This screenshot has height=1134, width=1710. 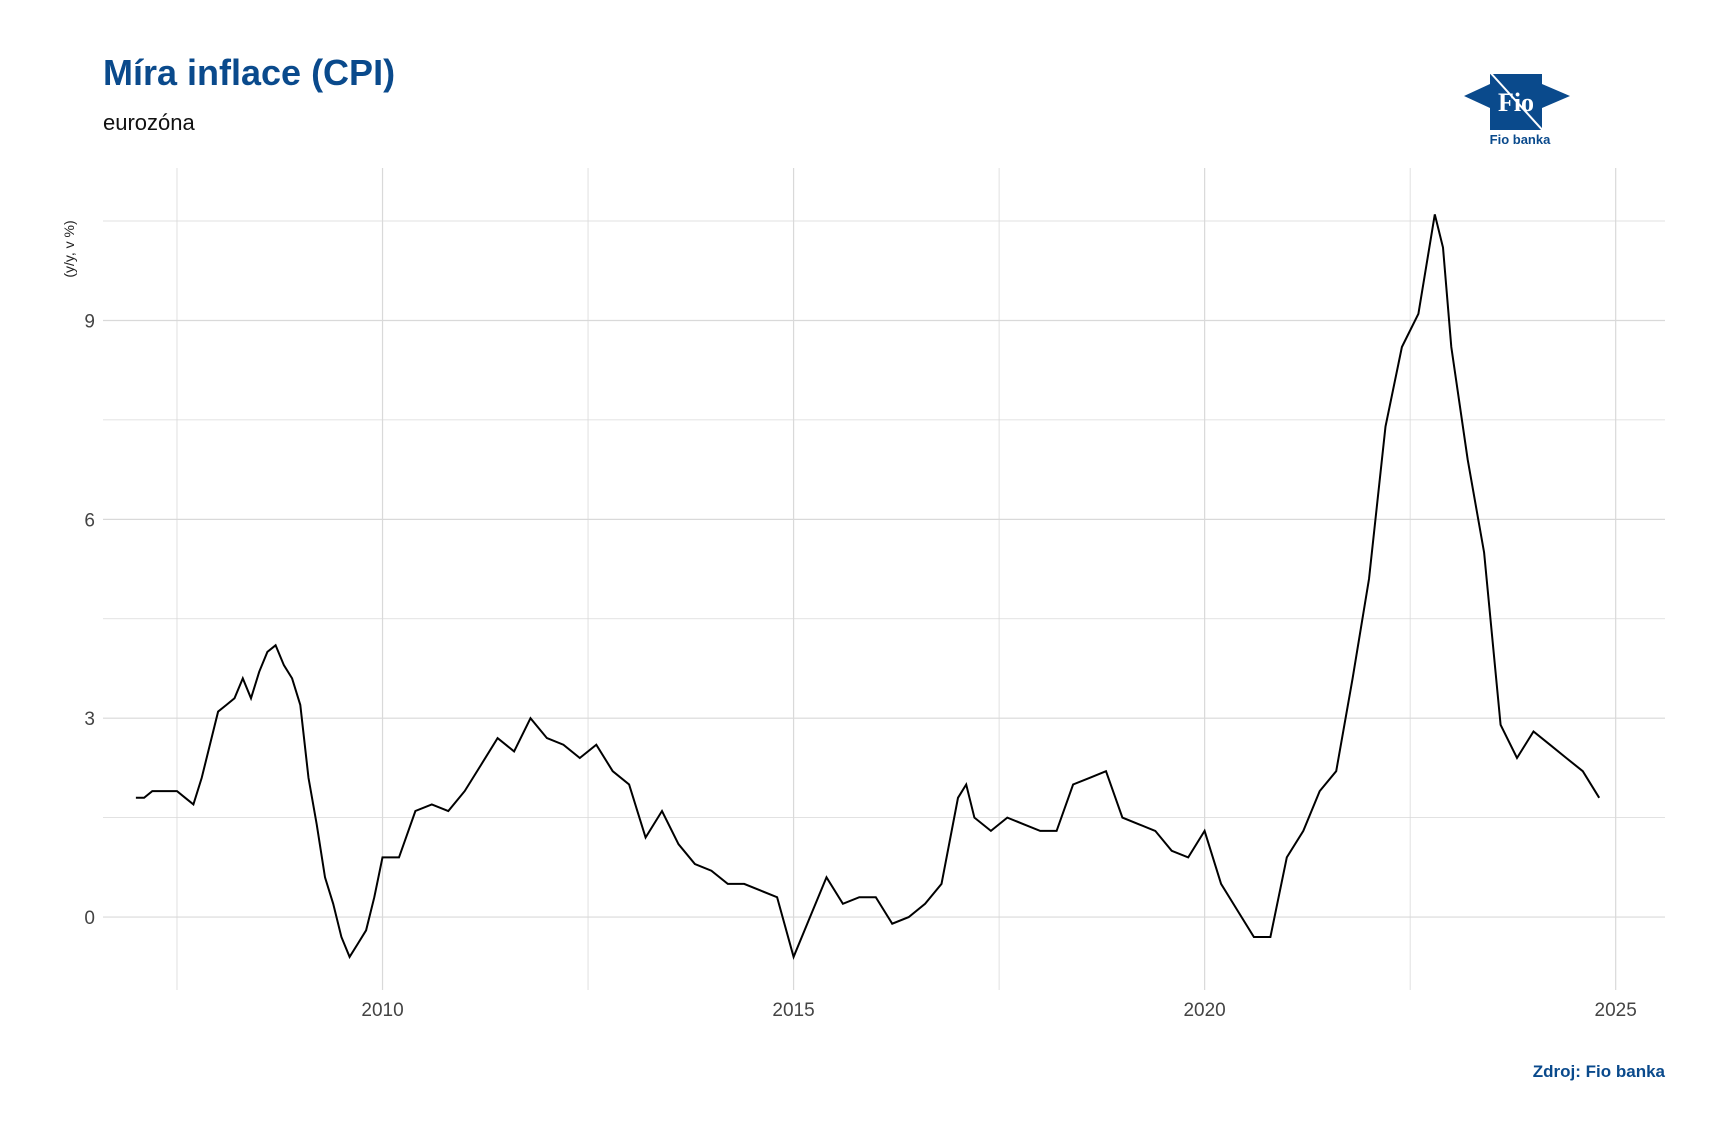 I want to click on y-axis-label: (y/y, v %), so click(x=69, y=248).